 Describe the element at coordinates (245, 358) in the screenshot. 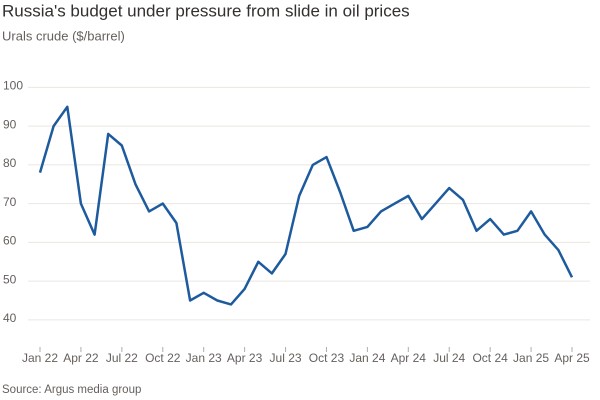

I see `x-tick-label: Apr 23` at that location.